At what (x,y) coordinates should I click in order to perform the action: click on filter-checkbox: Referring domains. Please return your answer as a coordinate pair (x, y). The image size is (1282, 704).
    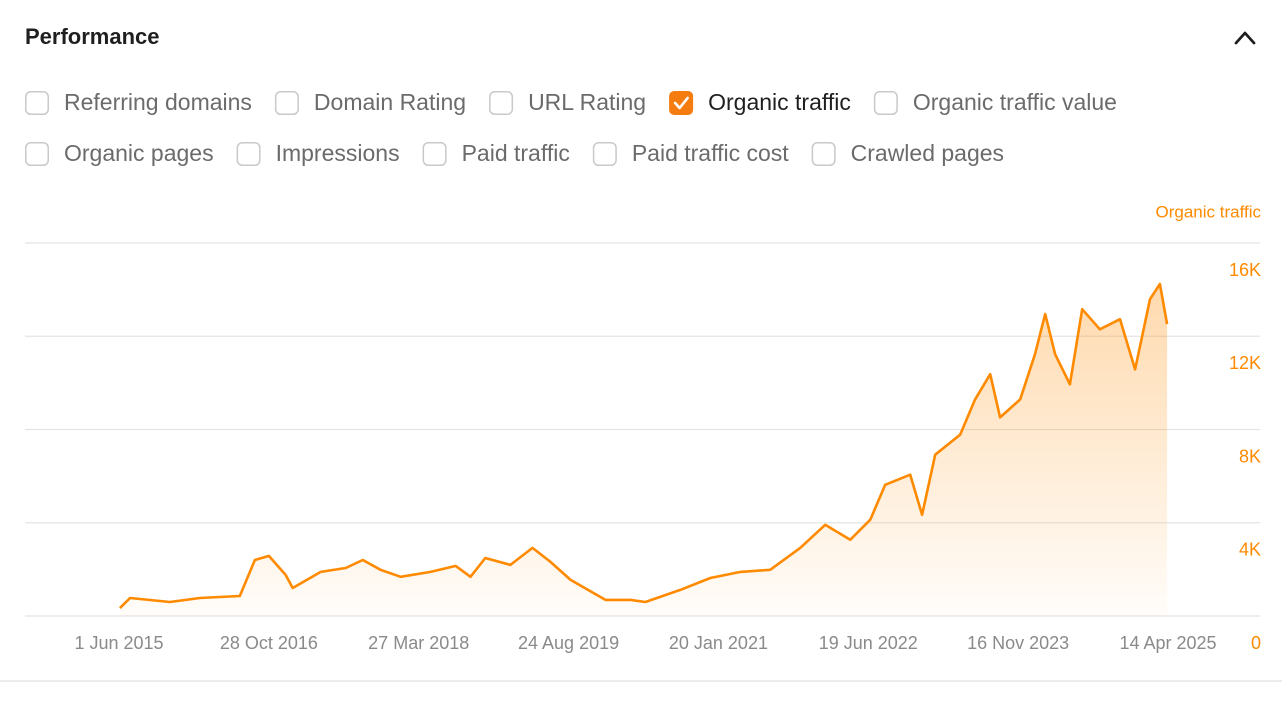
    Looking at the image, I should click on (138, 102).